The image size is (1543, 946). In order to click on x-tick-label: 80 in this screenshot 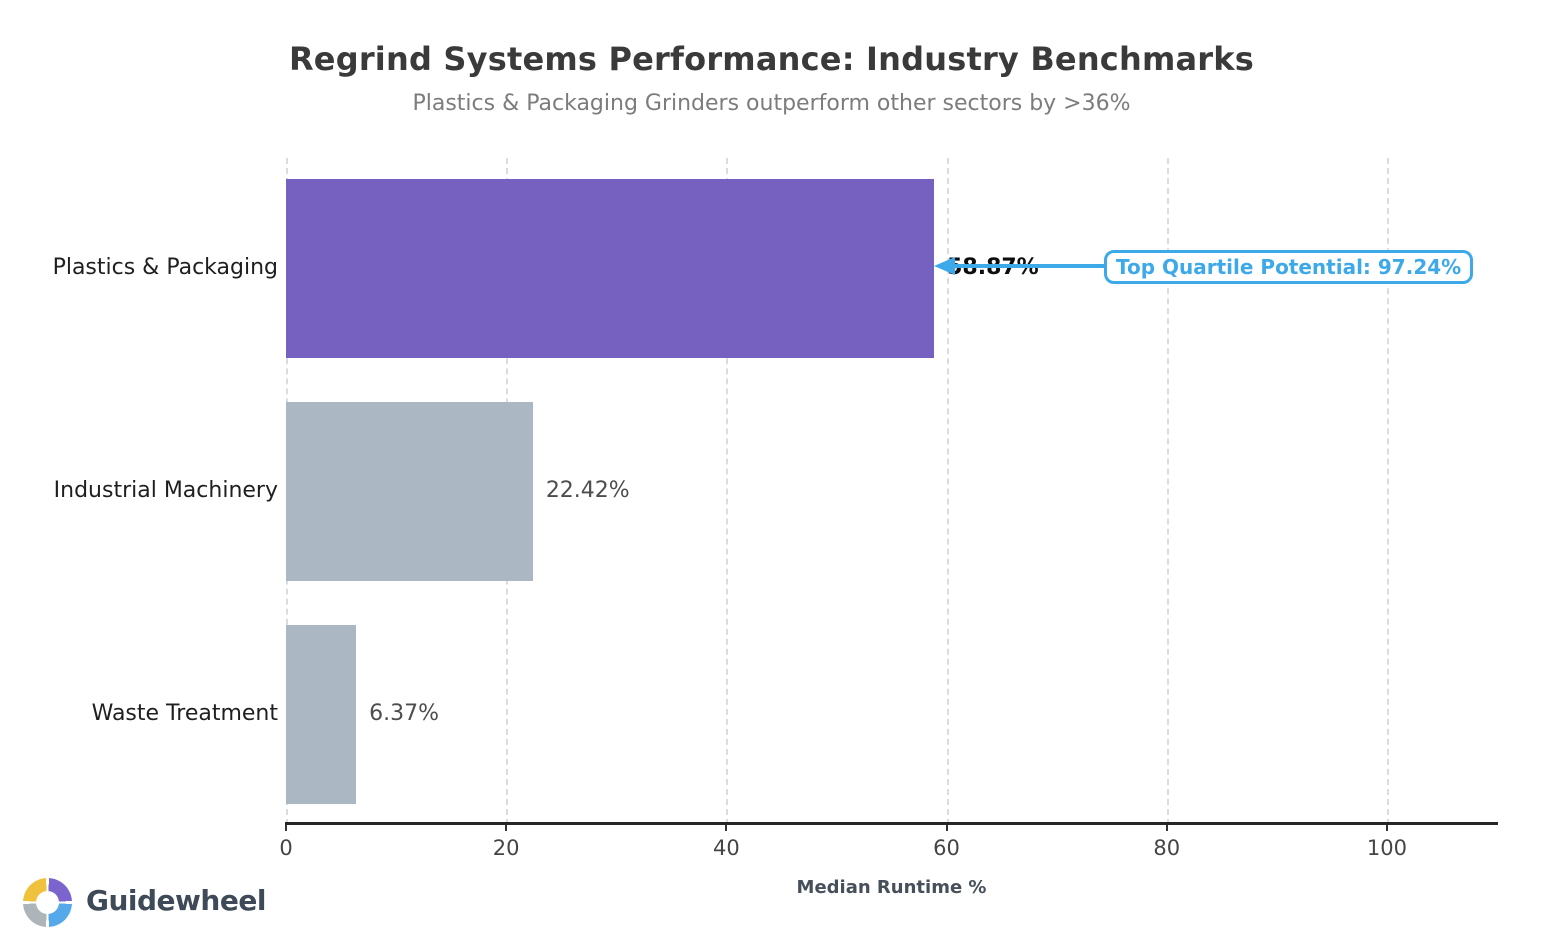, I will do `click(1167, 848)`.